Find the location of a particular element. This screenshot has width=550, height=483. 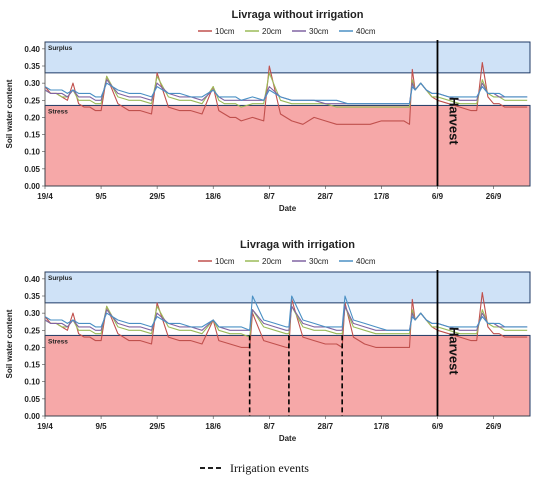

series-line-10cm is located at coordinates (286, 93).